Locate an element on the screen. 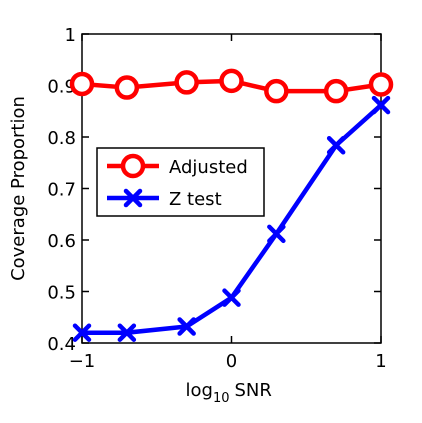 The image size is (422, 423). x-axis-label-suffix: SNR is located at coordinates (253, 390).